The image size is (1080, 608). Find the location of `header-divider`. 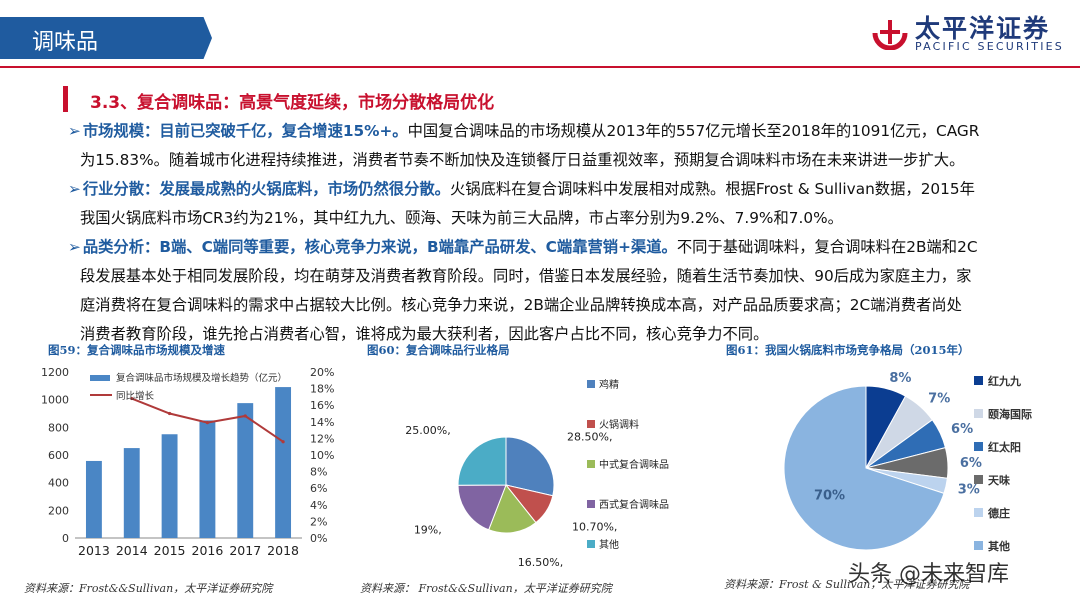

header-divider is located at coordinates (540, 67).